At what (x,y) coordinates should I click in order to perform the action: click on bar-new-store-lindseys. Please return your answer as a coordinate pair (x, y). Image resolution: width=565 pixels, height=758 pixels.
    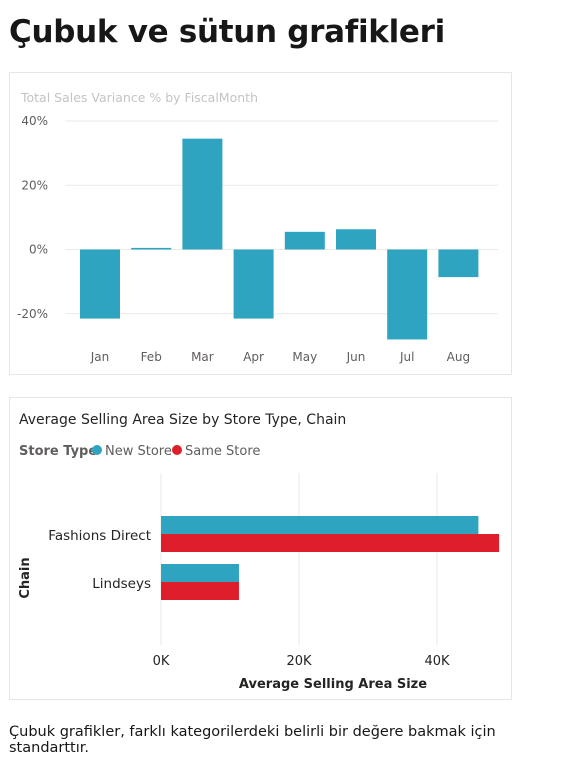
    Looking at the image, I should click on (200, 573).